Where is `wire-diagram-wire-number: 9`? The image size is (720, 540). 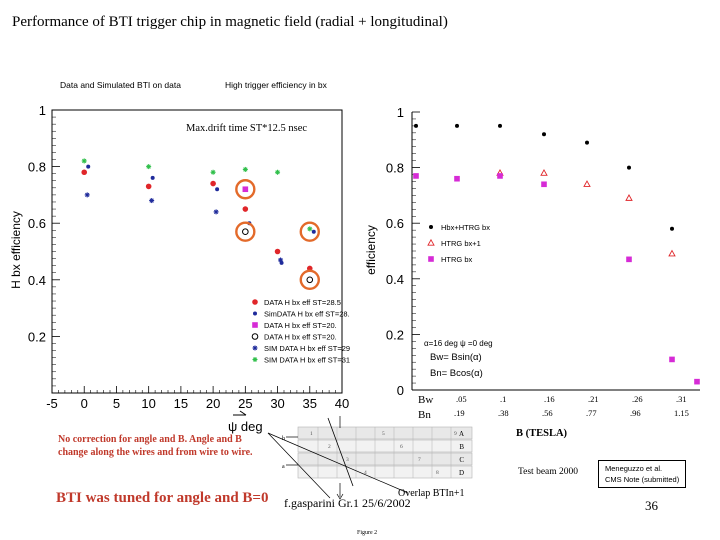
wire-diagram-wire-number: 9 is located at coordinates (455, 434).